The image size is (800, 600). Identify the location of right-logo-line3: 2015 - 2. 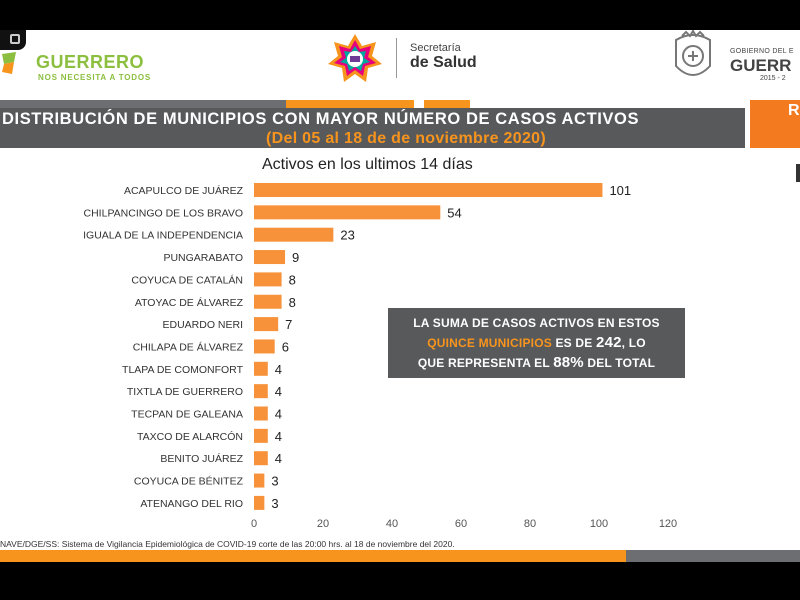
(773, 78).